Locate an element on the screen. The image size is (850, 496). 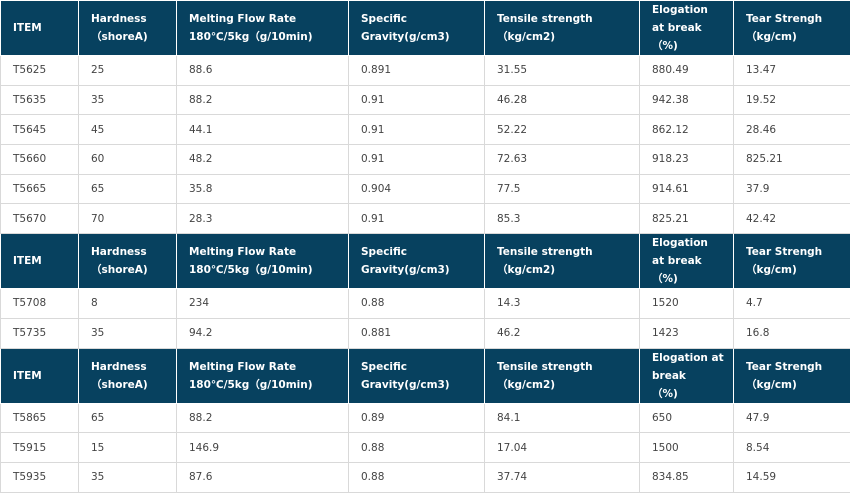
cell-item: T5635 is located at coordinates (39, 100).